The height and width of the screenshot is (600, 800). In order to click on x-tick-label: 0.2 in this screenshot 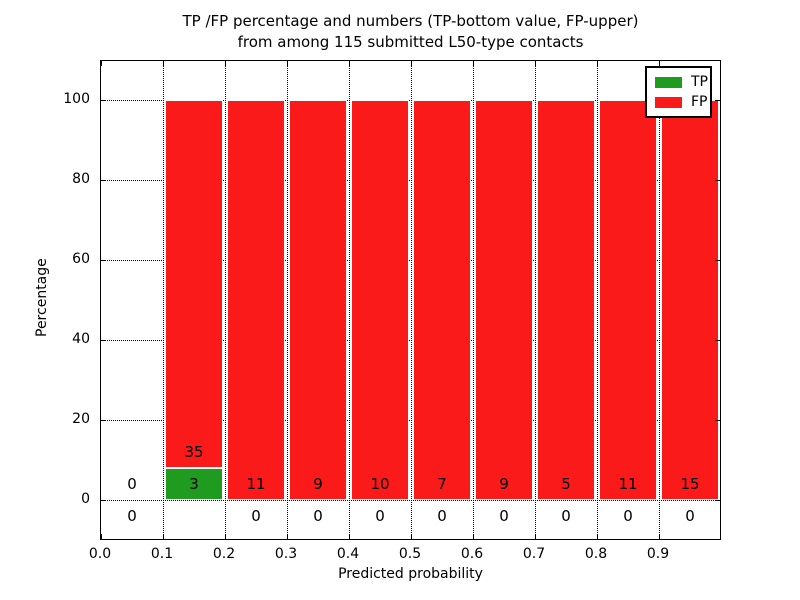, I will do `click(224, 554)`.